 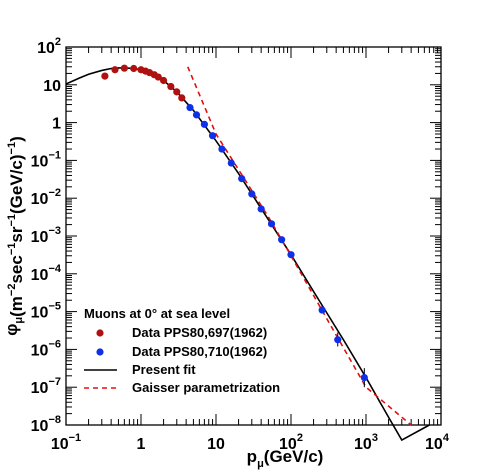 What do you see at coordinates (46, 235) in the screenshot?
I see `y-tick-label: 10⁻³` at bounding box center [46, 235].